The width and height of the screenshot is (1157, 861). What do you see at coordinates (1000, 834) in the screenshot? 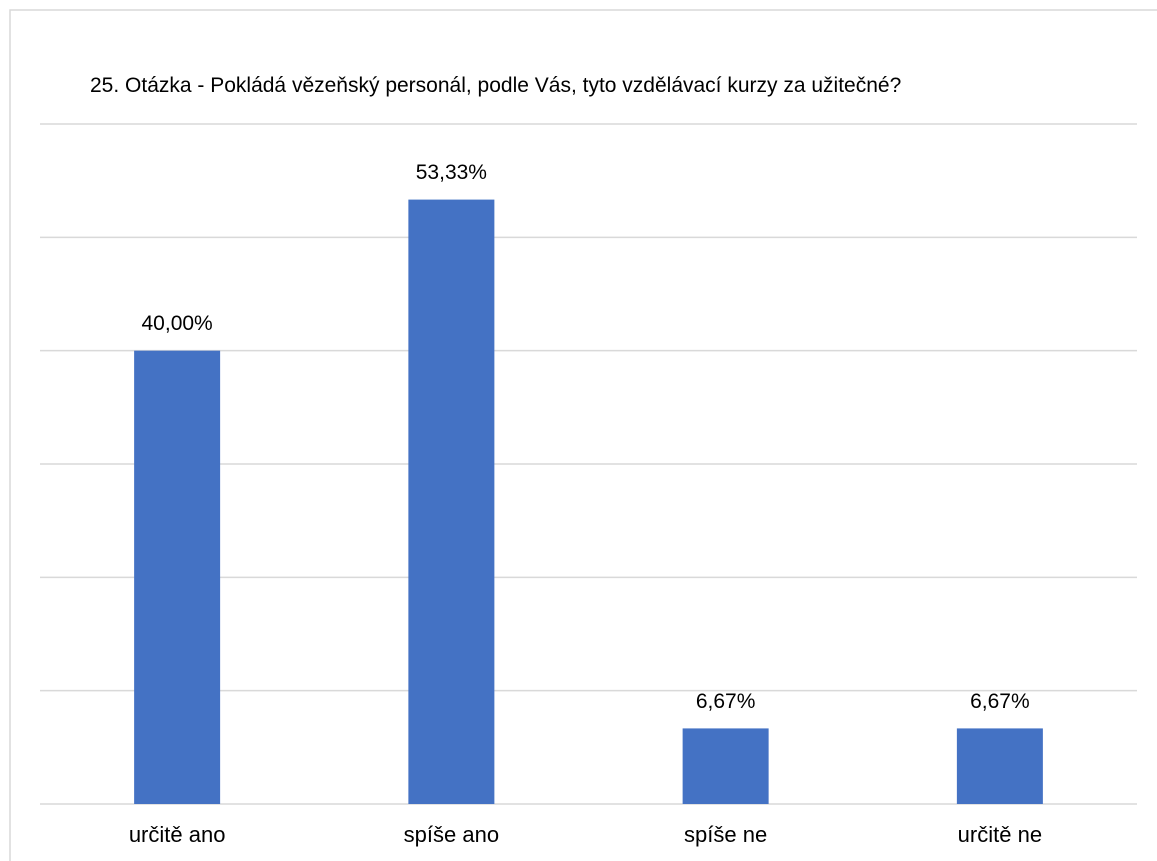
I see `x-tick-label: určitě ne` at bounding box center [1000, 834].